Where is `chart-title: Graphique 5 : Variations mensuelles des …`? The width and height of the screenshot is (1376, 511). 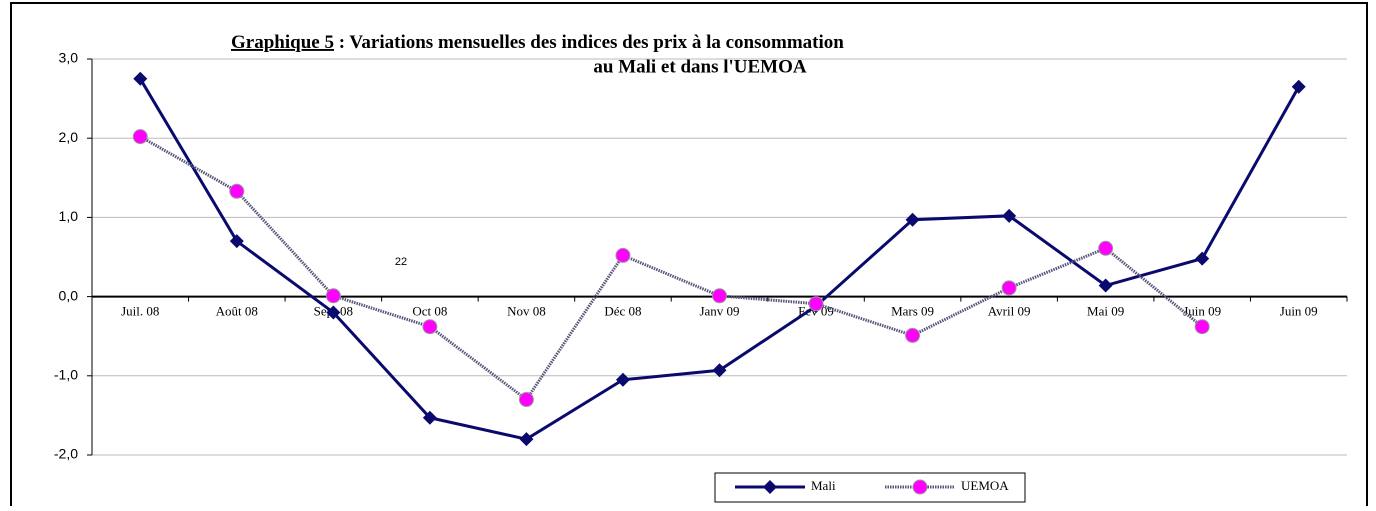 chart-title: Graphique 5 : Variations mensuelles des … is located at coordinates (537, 42).